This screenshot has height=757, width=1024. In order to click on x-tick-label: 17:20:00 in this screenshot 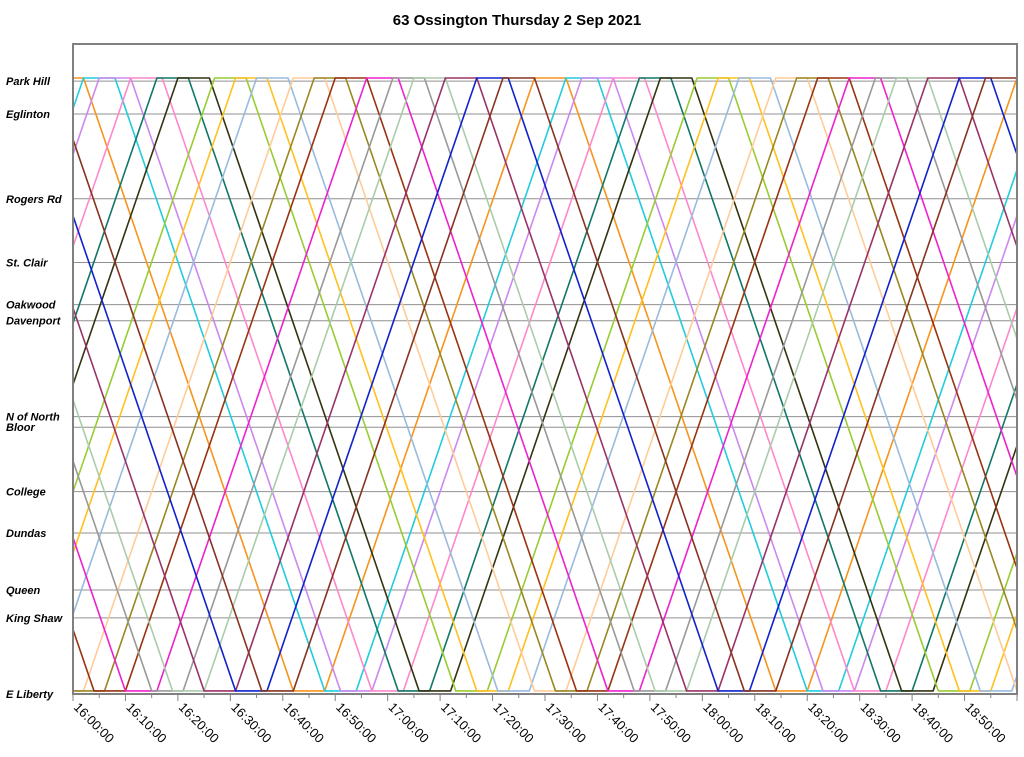, I will do `click(513, 723)`.